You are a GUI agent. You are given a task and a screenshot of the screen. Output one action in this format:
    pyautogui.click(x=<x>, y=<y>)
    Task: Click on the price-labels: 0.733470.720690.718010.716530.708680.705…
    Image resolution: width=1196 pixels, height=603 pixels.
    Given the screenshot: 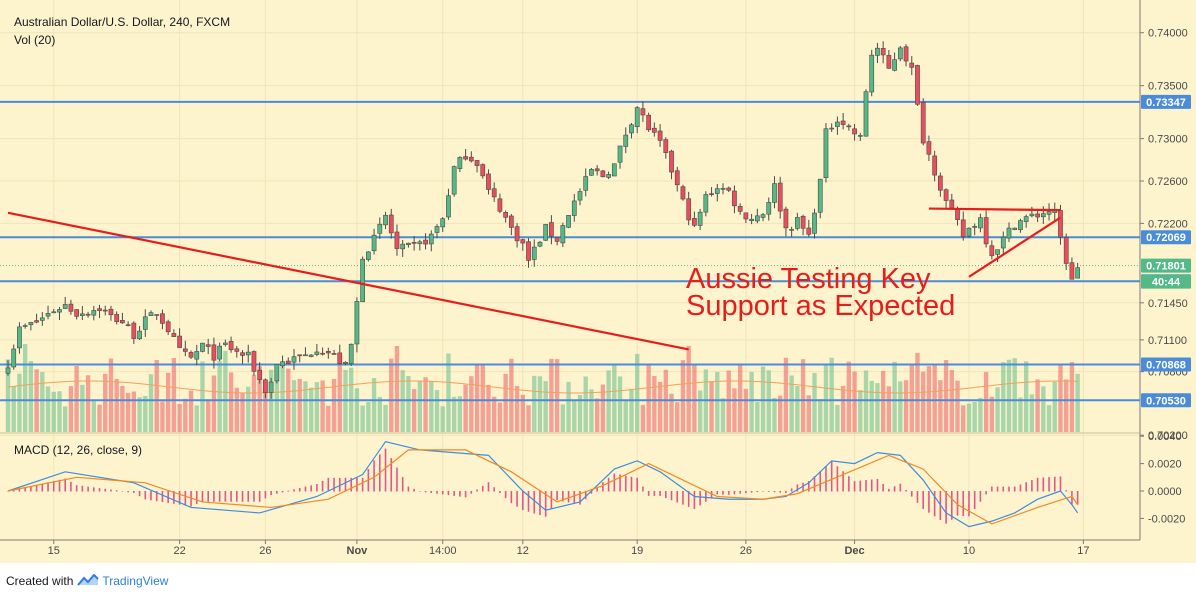 What is the action you would take?
    pyautogui.click(x=1166, y=251)
    